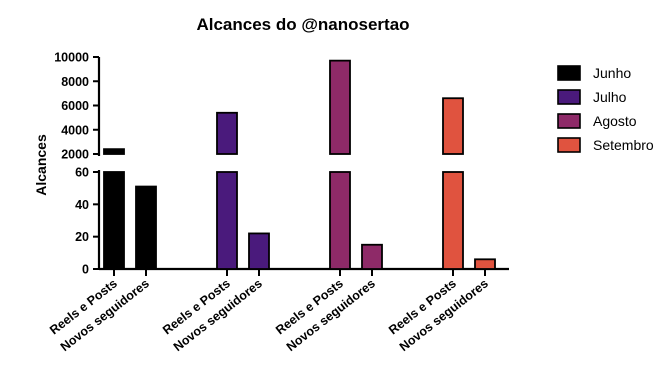 This screenshot has height=392, width=667. I want to click on bar-agosto-novos-seguidores, so click(372, 256).